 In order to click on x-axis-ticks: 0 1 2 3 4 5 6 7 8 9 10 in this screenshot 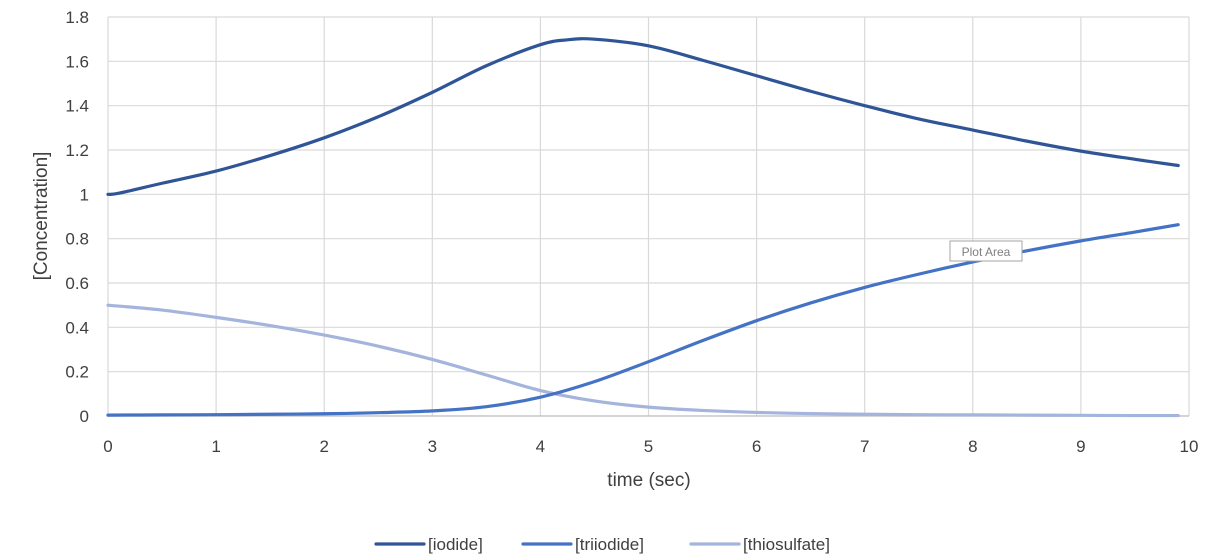, I will do `click(650, 446)`.